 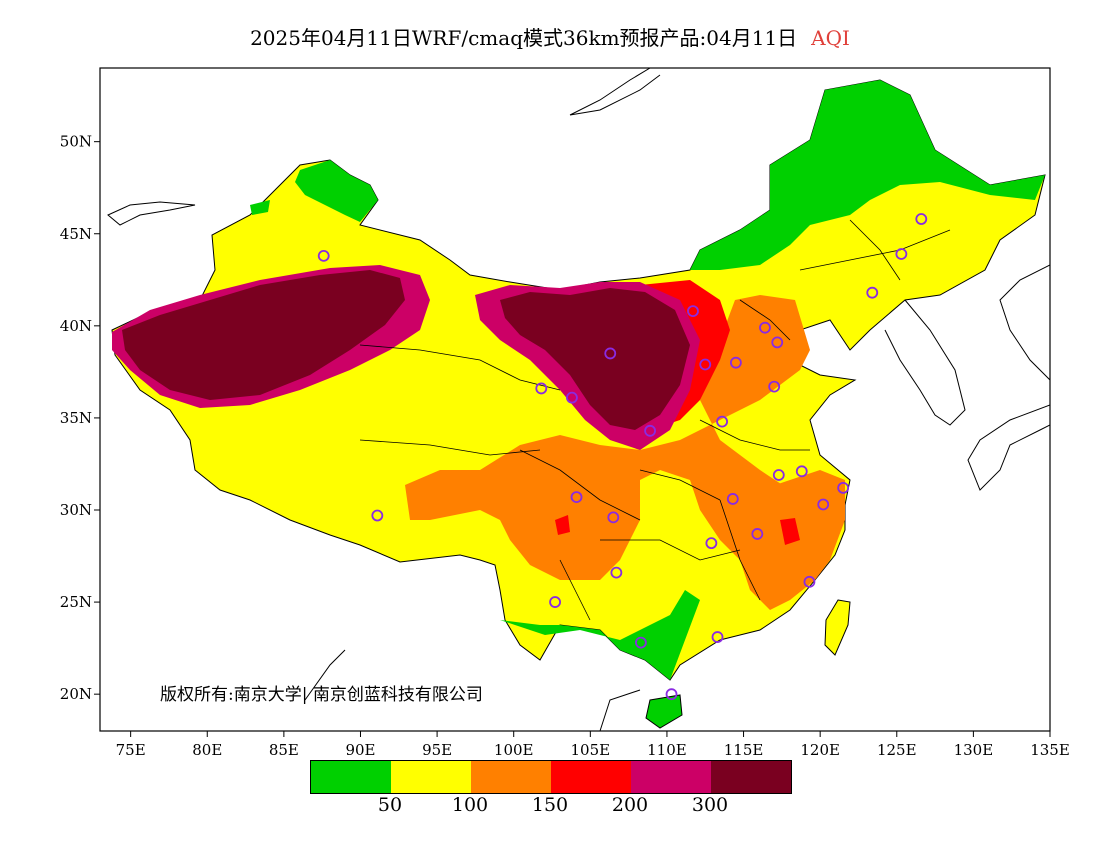 I want to click on map-title: 2025年04月11日WRF/cmaq模式36km预报产品:04月11日 AQI, so click(x=550, y=36).